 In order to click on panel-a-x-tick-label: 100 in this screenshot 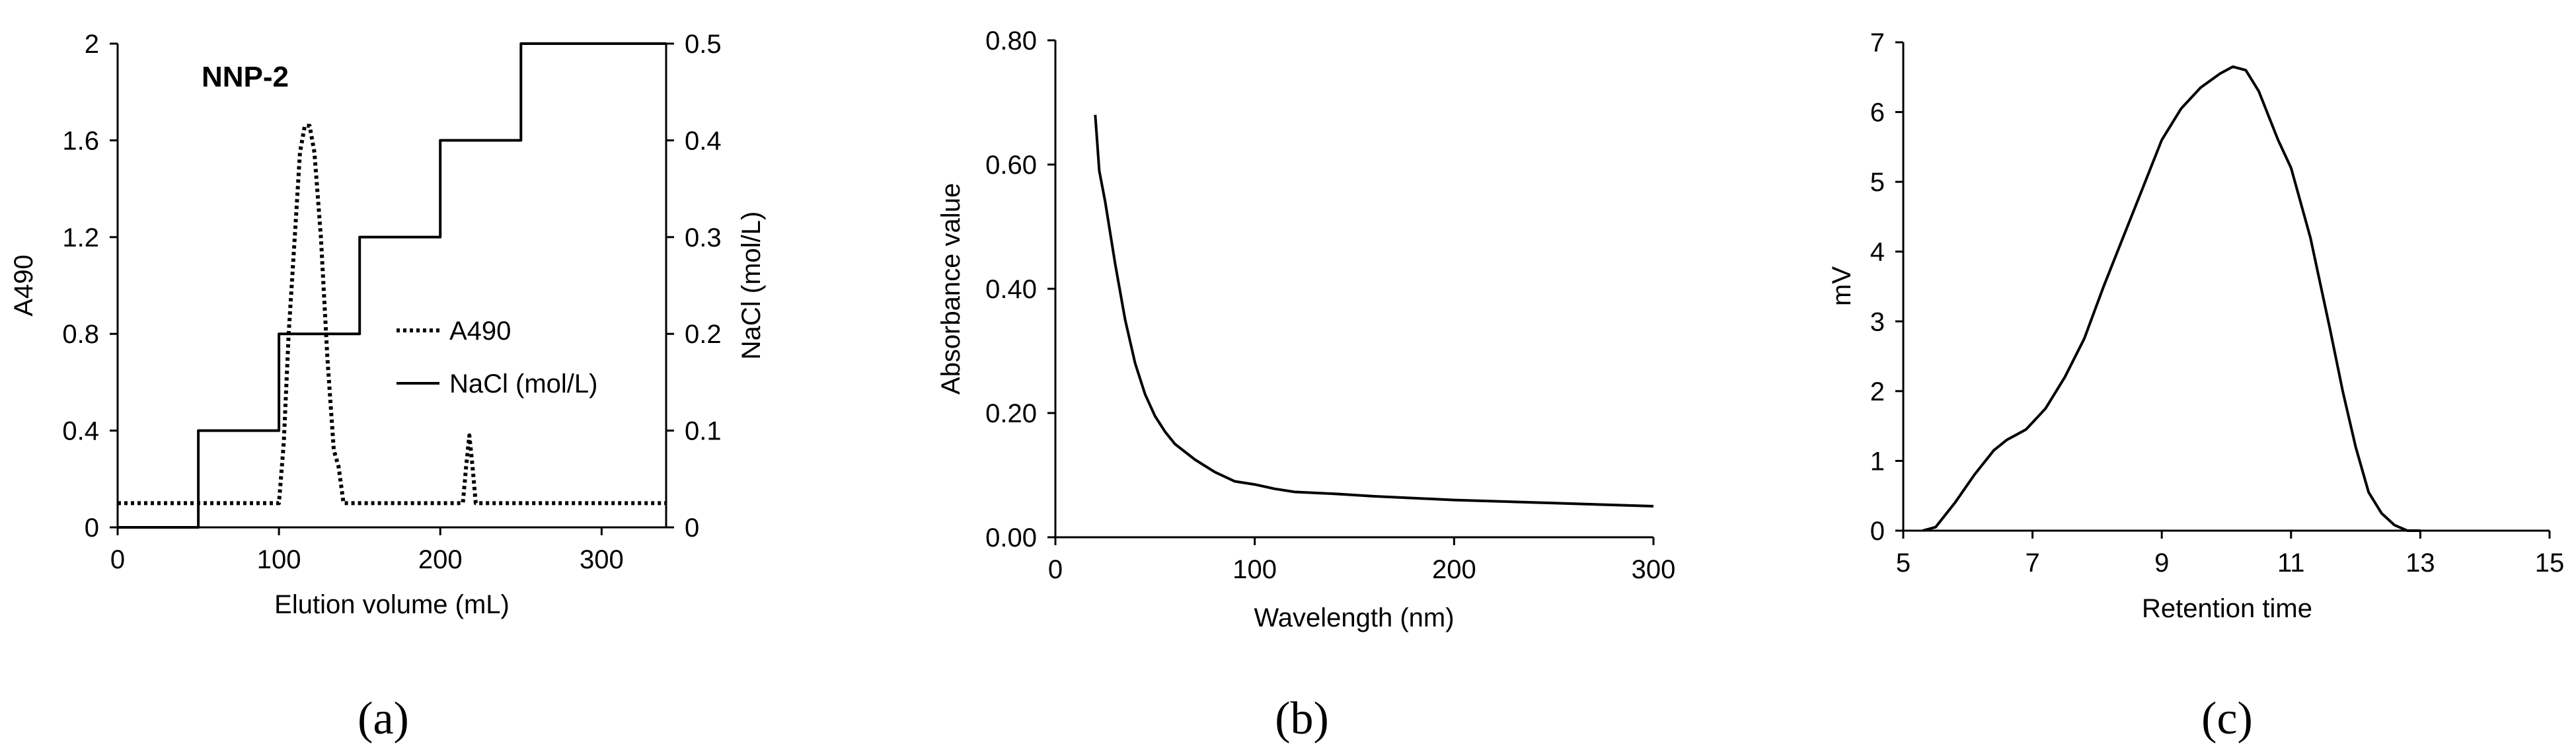, I will do `click(279, 559)`.